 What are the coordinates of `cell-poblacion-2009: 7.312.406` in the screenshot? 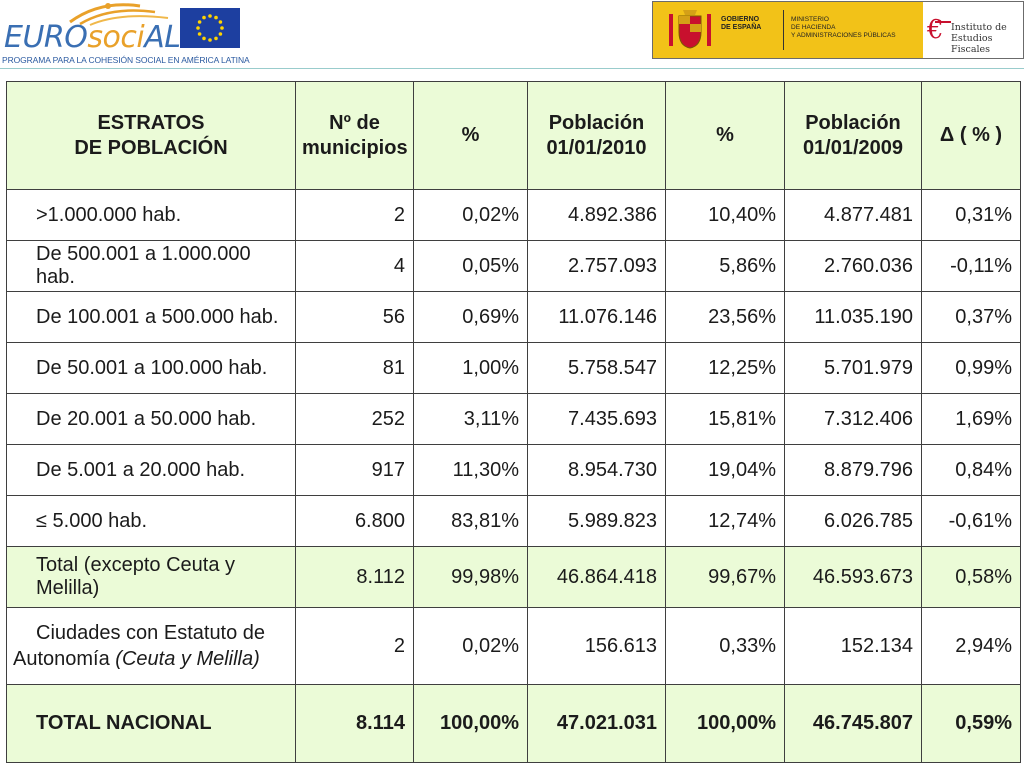 It's located at (853, 419).